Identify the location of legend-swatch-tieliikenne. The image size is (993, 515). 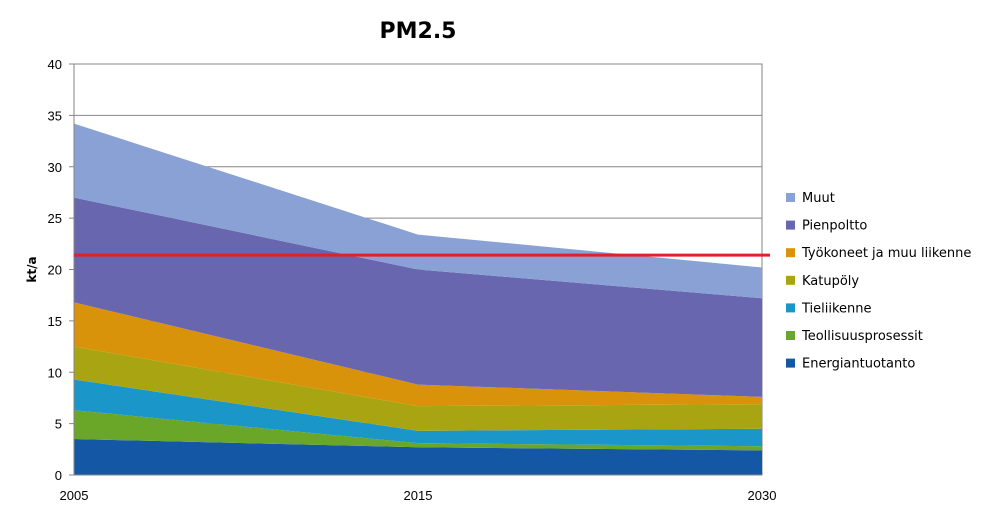
(790, 308).